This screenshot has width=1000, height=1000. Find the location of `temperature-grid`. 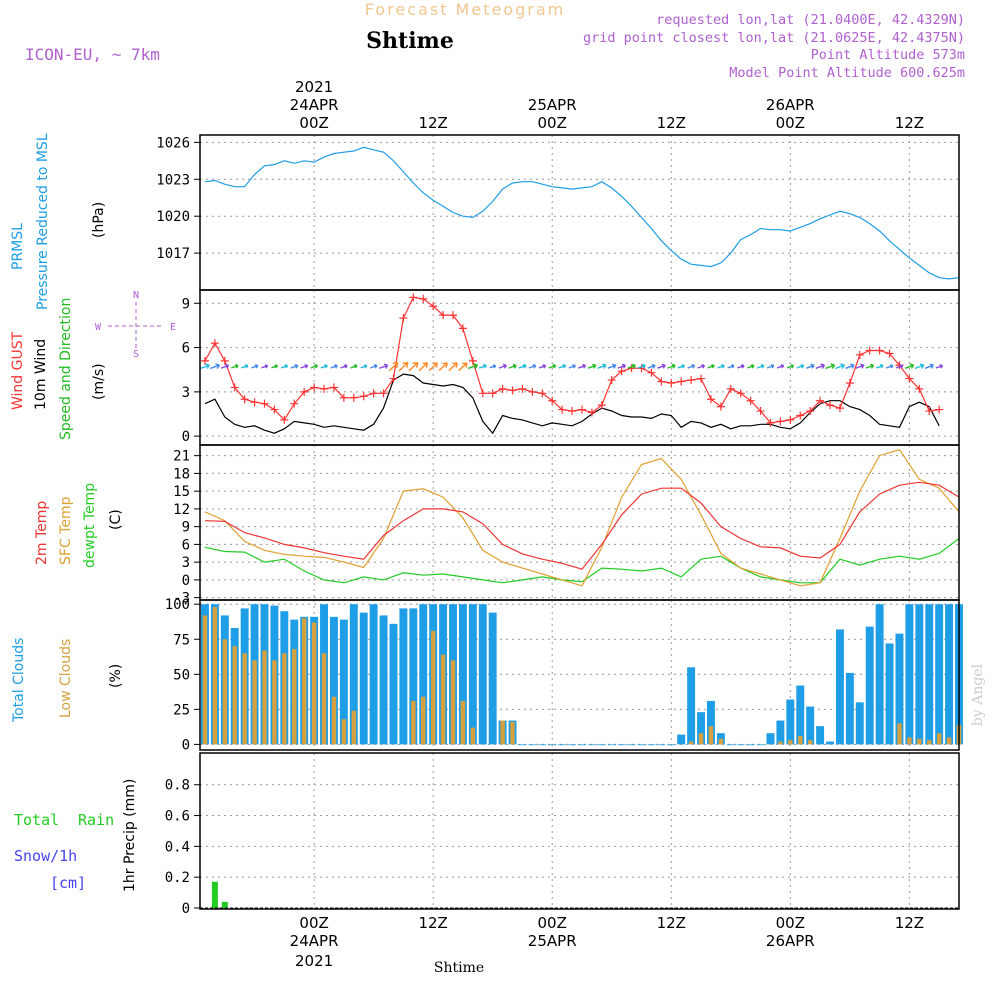

temperature-grid is located at coordinates (579, 522).